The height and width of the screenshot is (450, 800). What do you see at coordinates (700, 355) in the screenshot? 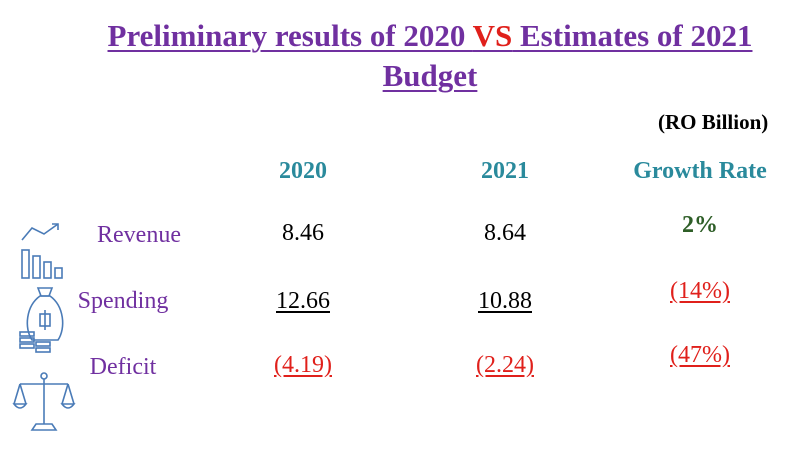
I see `deficit-growth-value: (47%)` at bounding box center [700, 355].